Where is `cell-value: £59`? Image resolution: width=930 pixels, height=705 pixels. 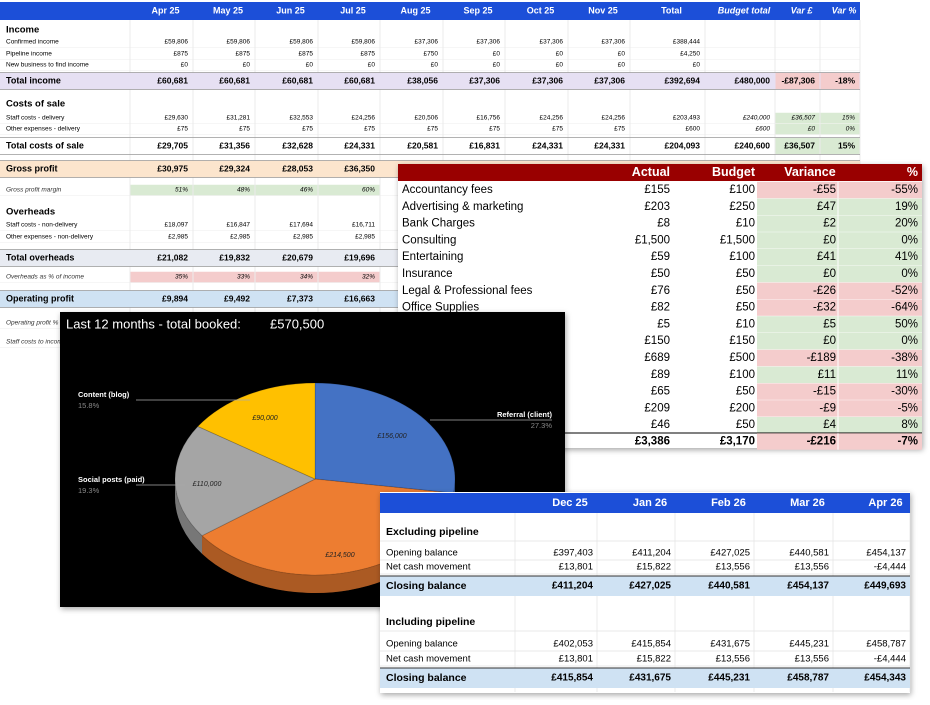
cell-value: £59 is located at coordinates (660, 257).